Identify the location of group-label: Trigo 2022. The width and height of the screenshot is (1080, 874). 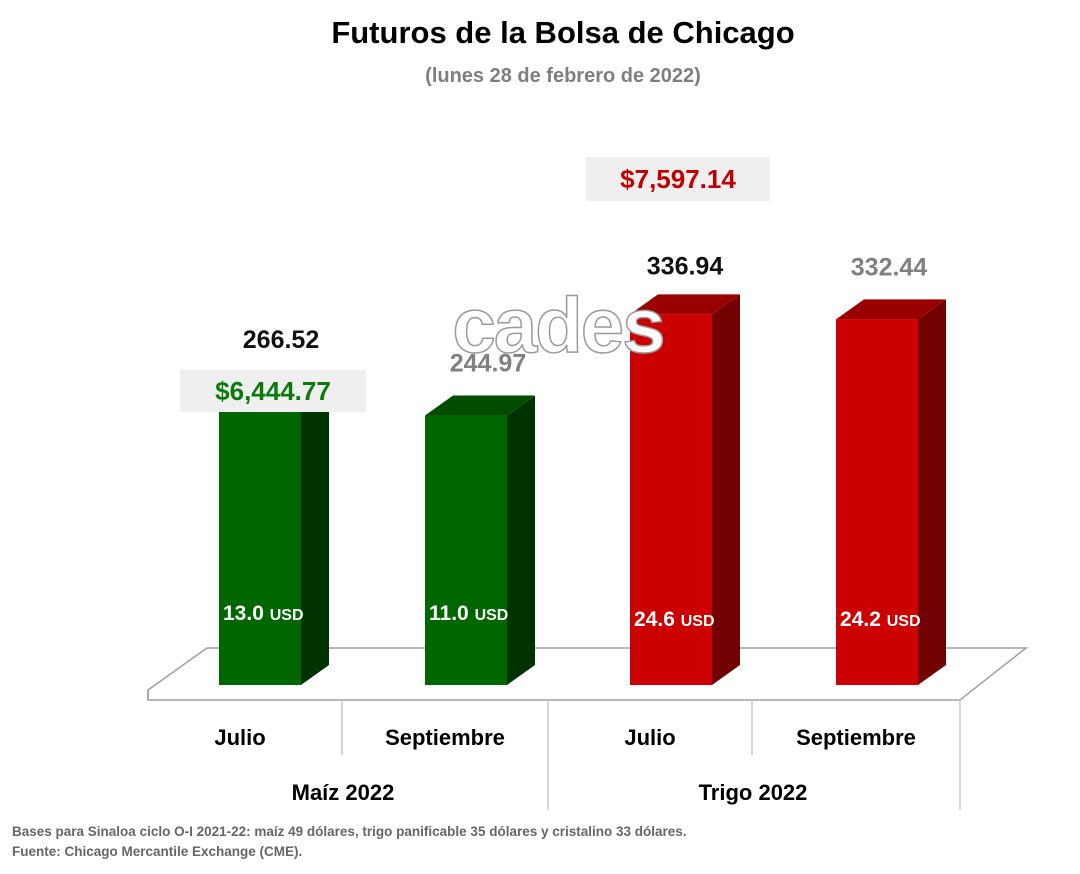
(753, 792).